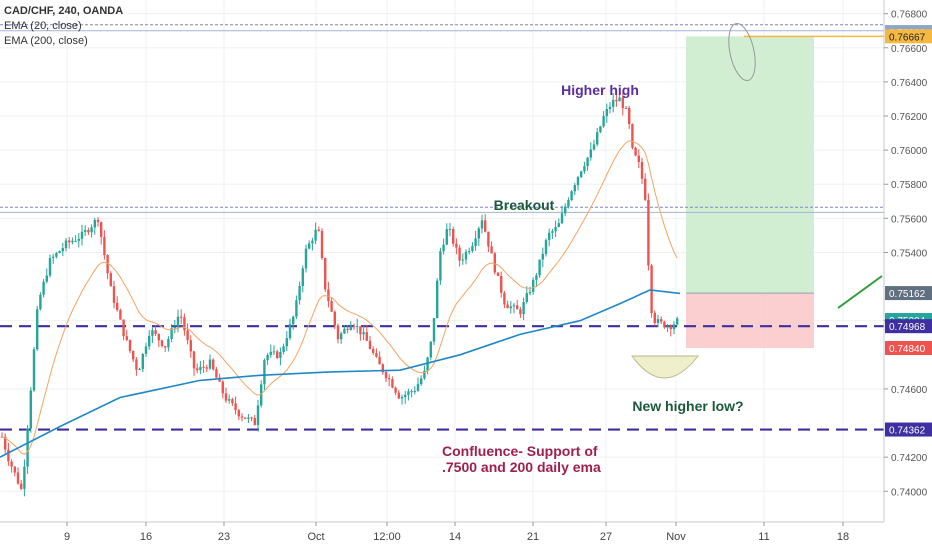 This screenshot has height=555, width=932. Describe the element at coordinates (907, 327) in the screenshot. I see `price-label: 0.74968` at that location.